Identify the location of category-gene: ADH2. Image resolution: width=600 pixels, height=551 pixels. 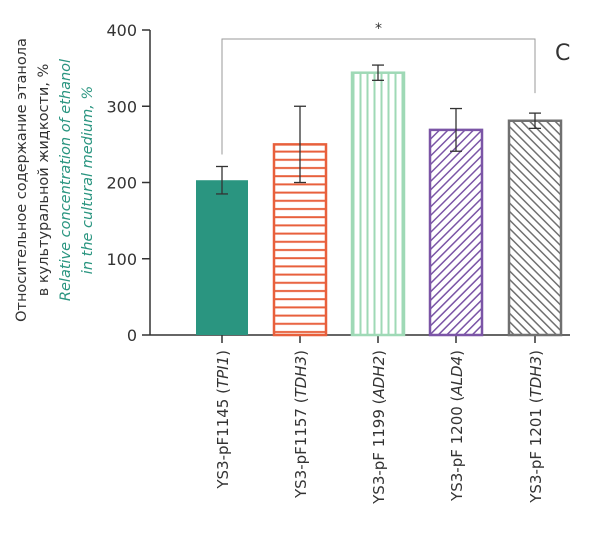
(379, 378).